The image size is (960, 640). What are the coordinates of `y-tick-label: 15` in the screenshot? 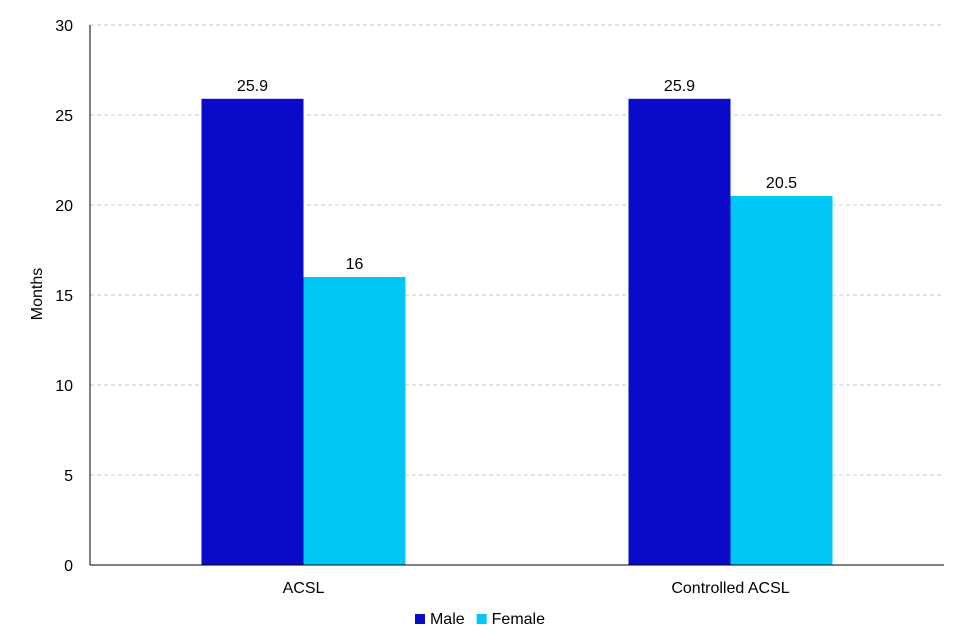 It's located at (64, 296).